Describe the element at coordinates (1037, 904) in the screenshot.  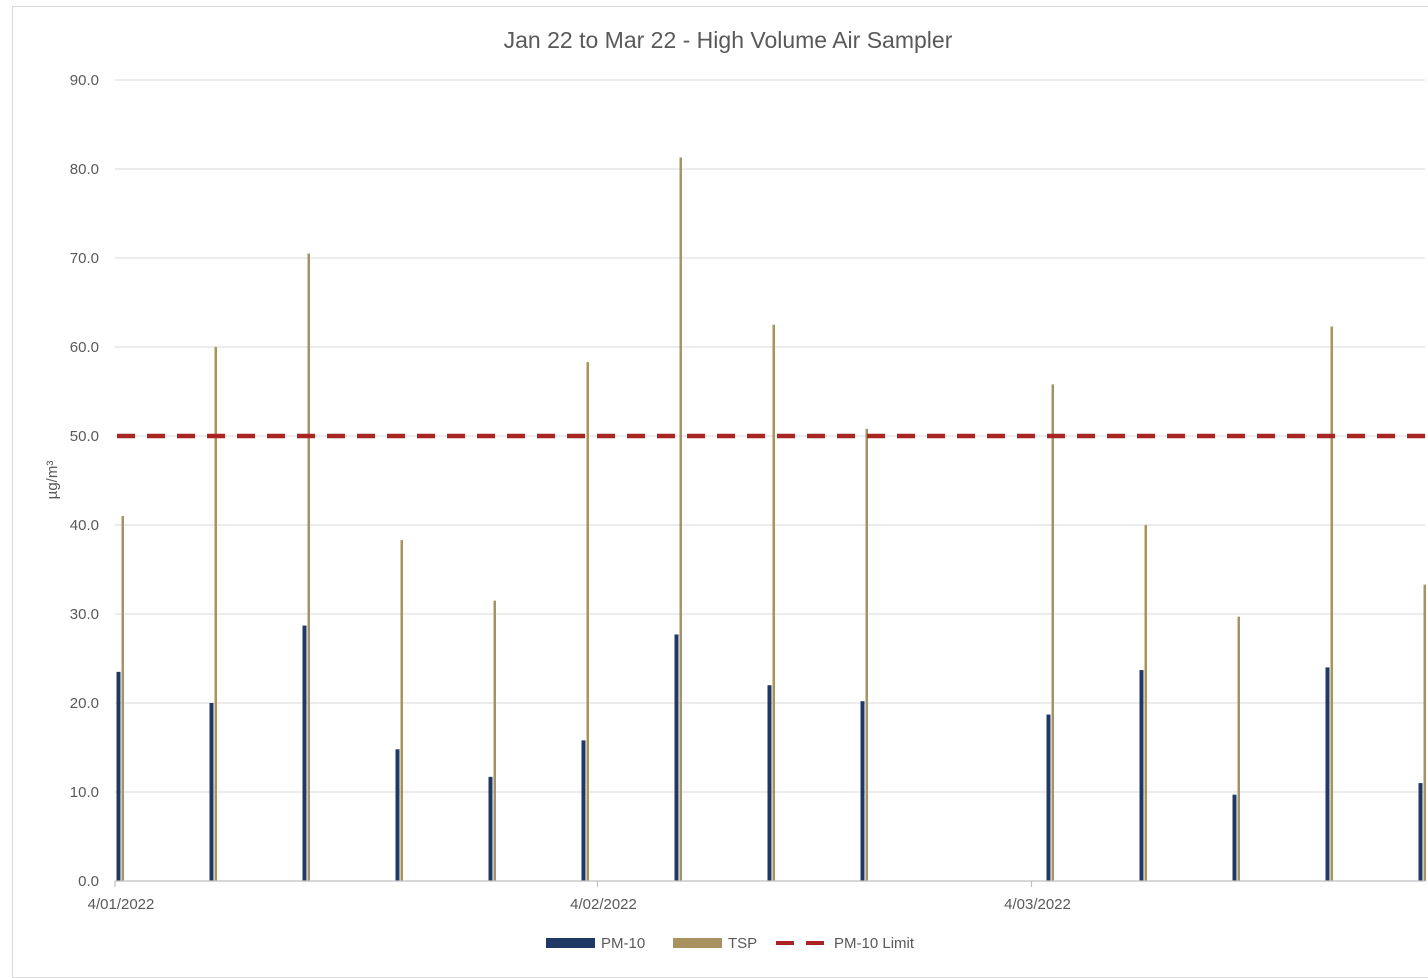
I see `x-tick-label: 4/03/2022` at that location.